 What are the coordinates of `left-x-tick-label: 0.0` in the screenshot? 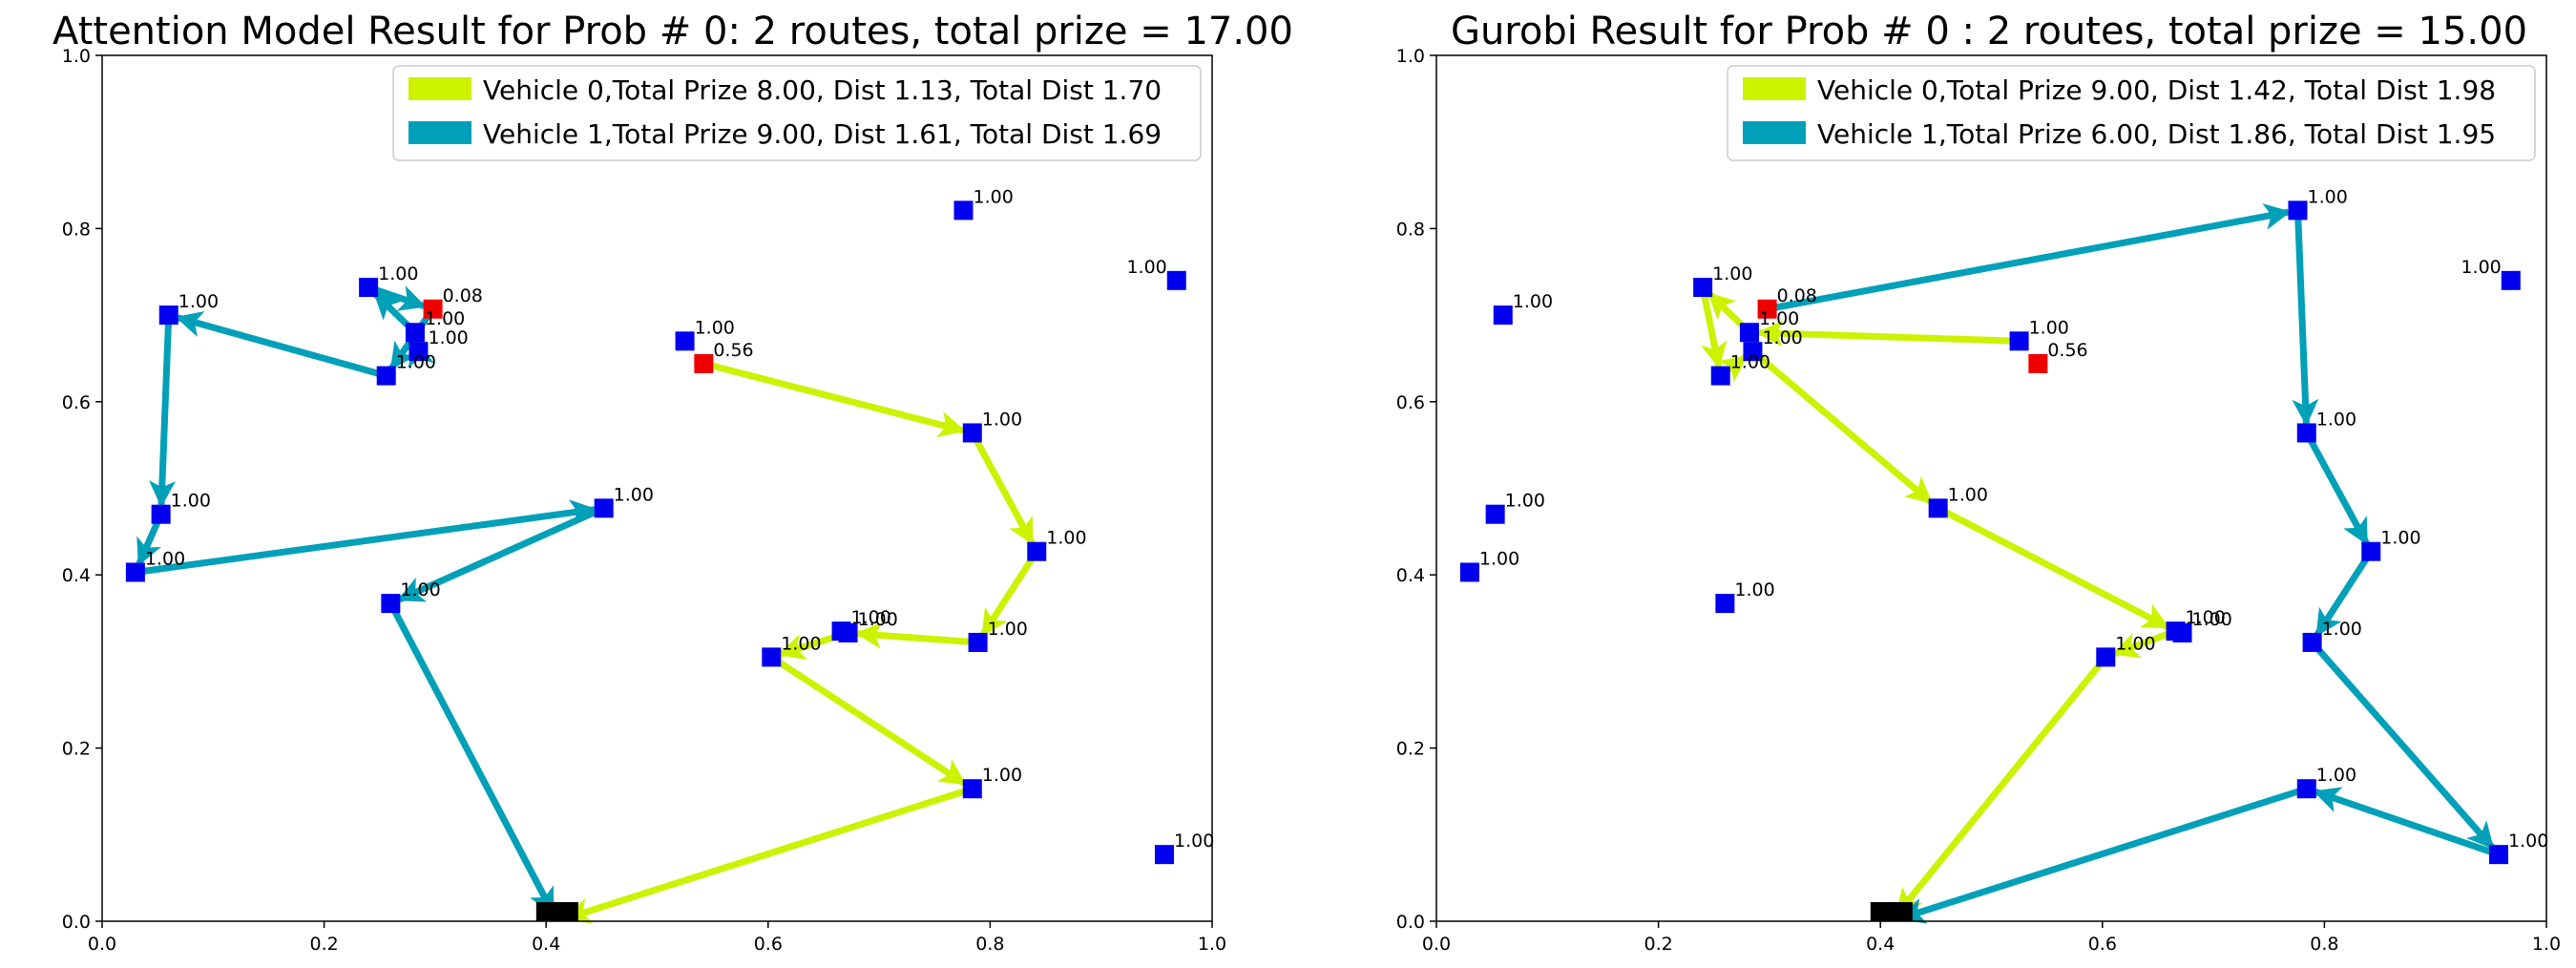 It's located at (102, 944).